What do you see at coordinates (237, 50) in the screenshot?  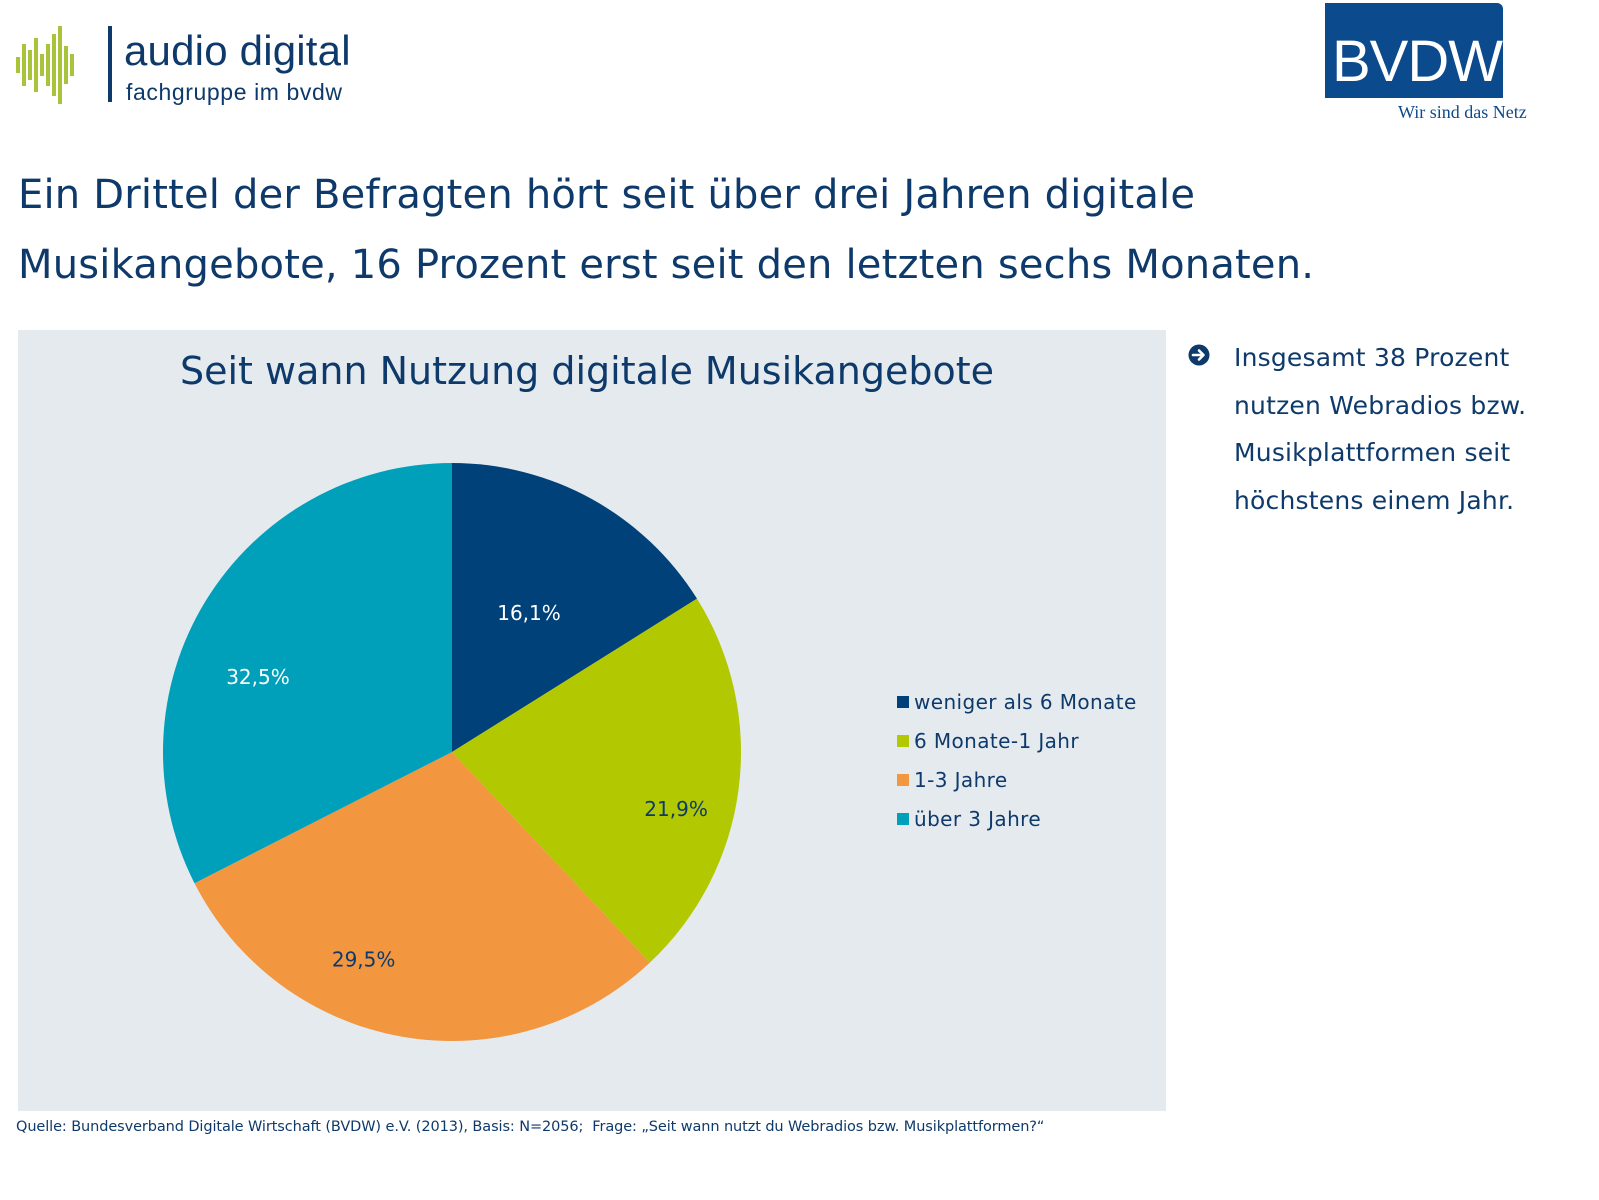 I see `audio-digital-brand: audio digital` at bounding box center [237, 50].